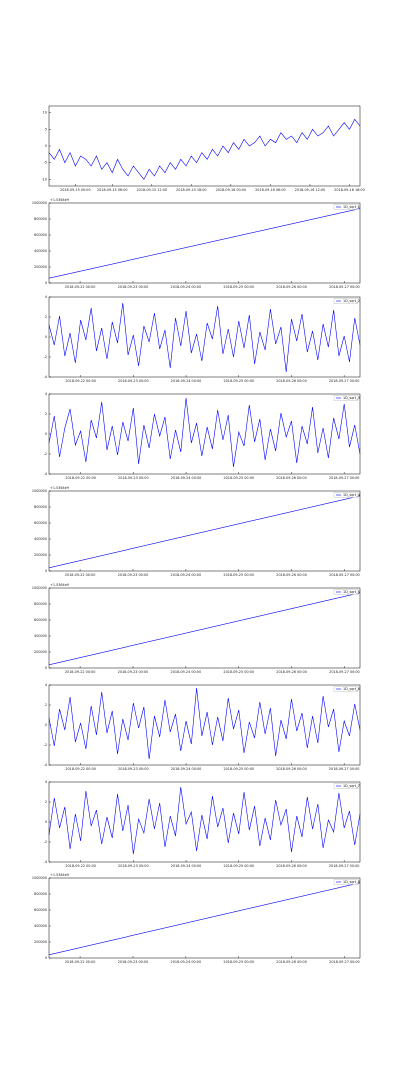 The height and width of the screenshot is (1067, 400). Describe the element at coordinates (45, 113) in the screenshot. I see `y-tick-label: 10` at that location.